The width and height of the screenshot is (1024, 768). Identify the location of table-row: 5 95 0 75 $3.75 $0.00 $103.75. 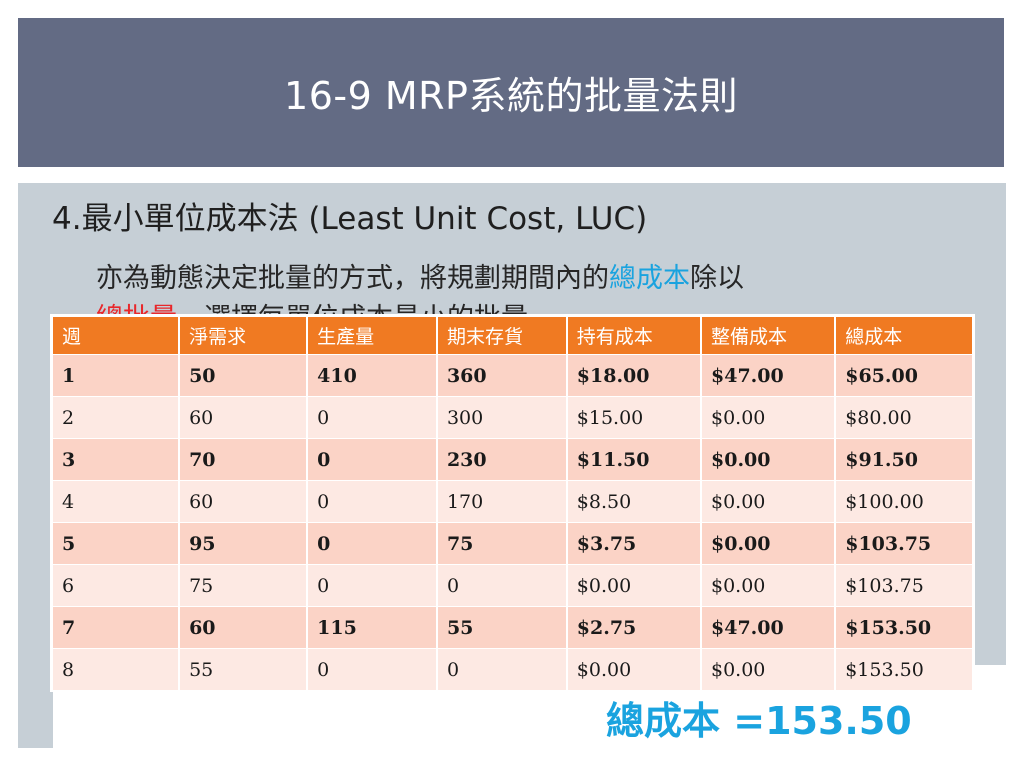
(512, 543).